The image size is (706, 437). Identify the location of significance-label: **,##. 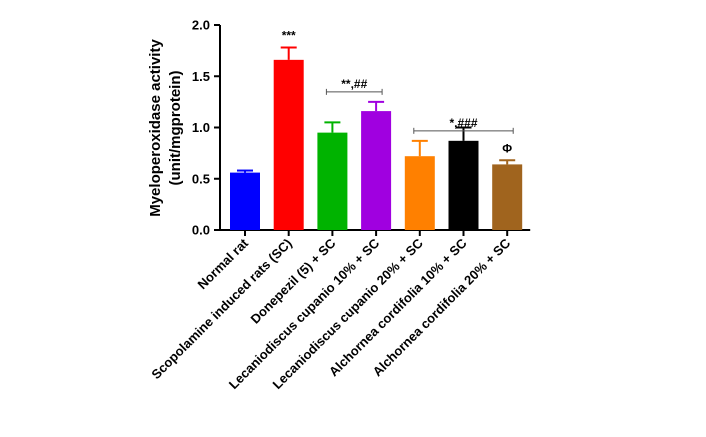
(354, 84).